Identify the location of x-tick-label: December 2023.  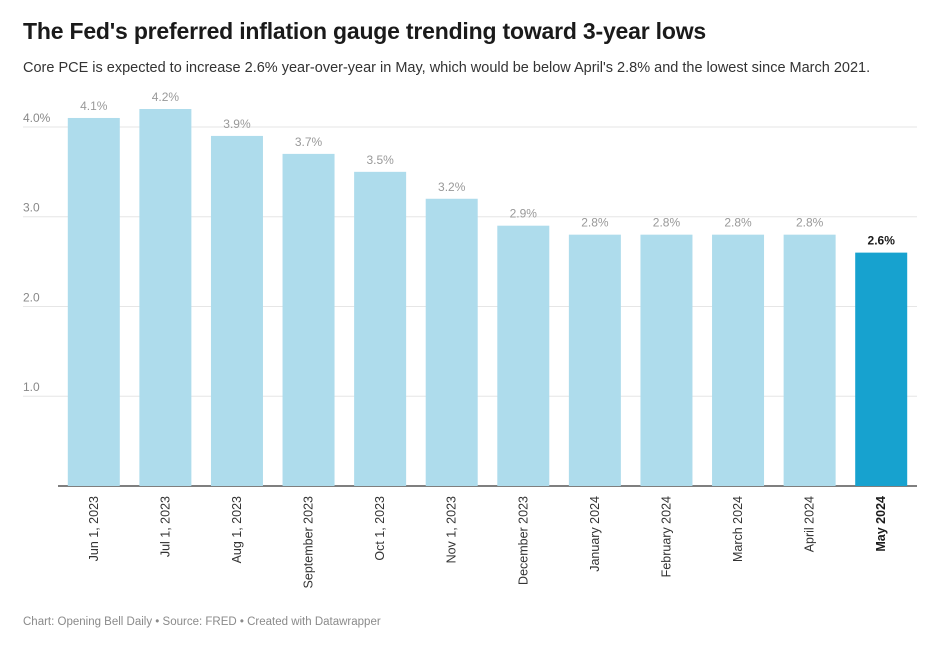
(523, 540).